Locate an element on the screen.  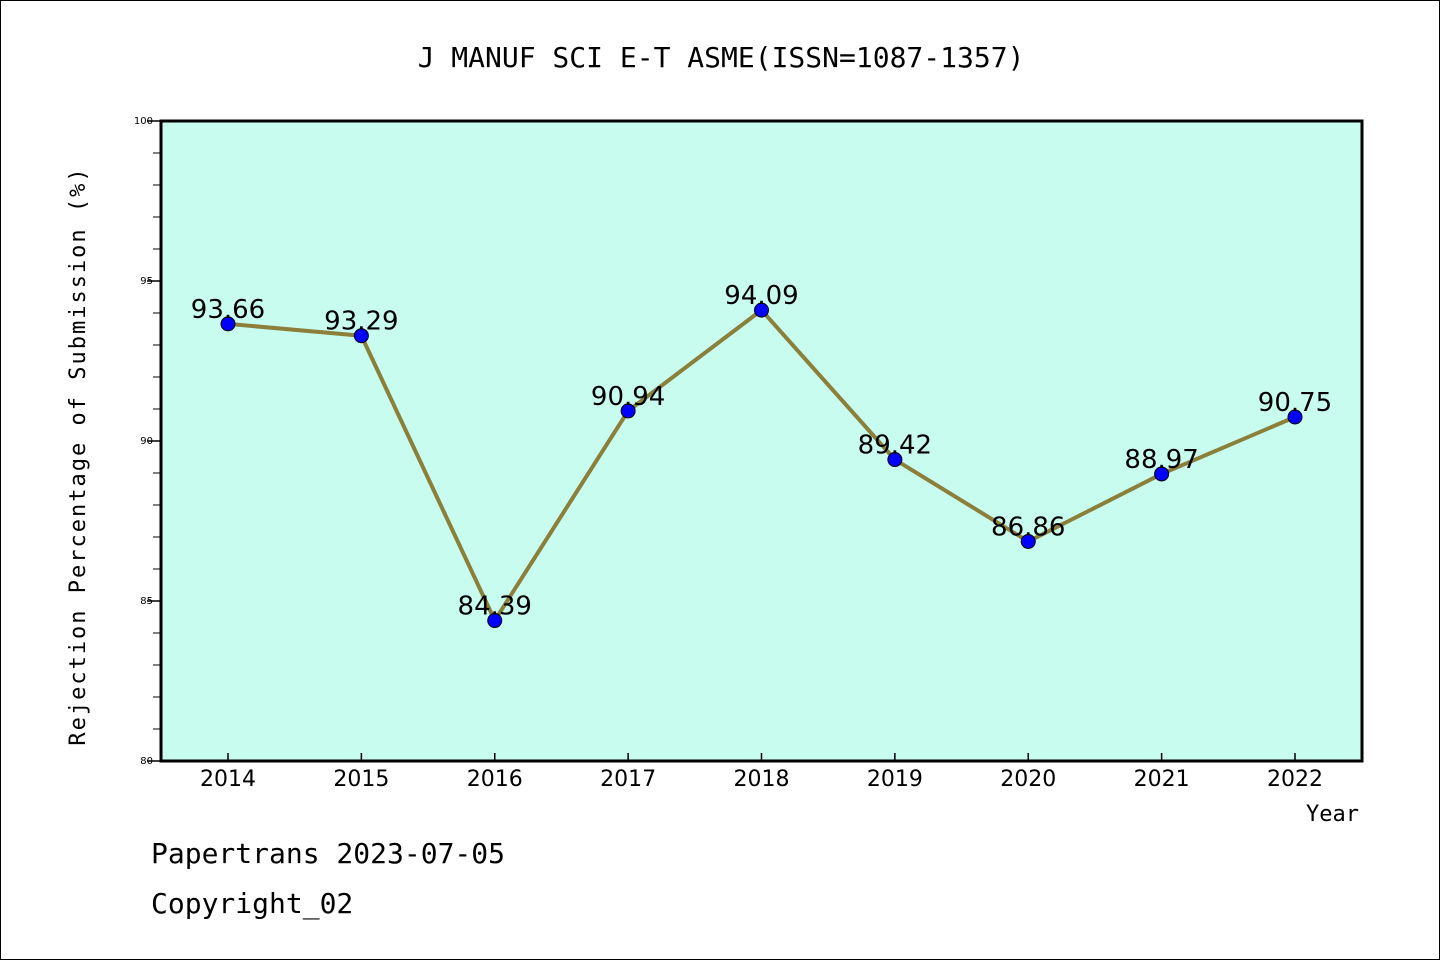
data-label: 94.09 is located at coordinates (761, 296).